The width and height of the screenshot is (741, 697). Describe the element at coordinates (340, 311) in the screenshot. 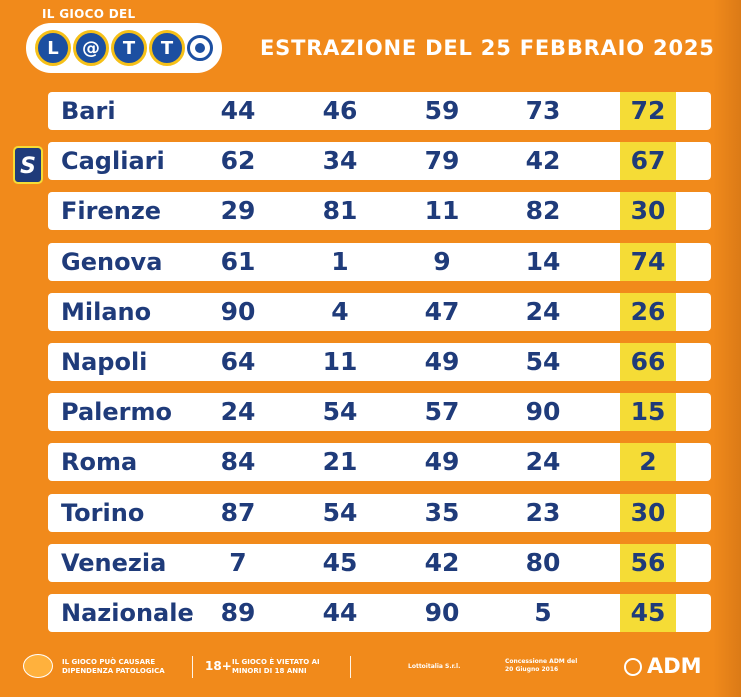

I see `drawn-number: 4` at that location.